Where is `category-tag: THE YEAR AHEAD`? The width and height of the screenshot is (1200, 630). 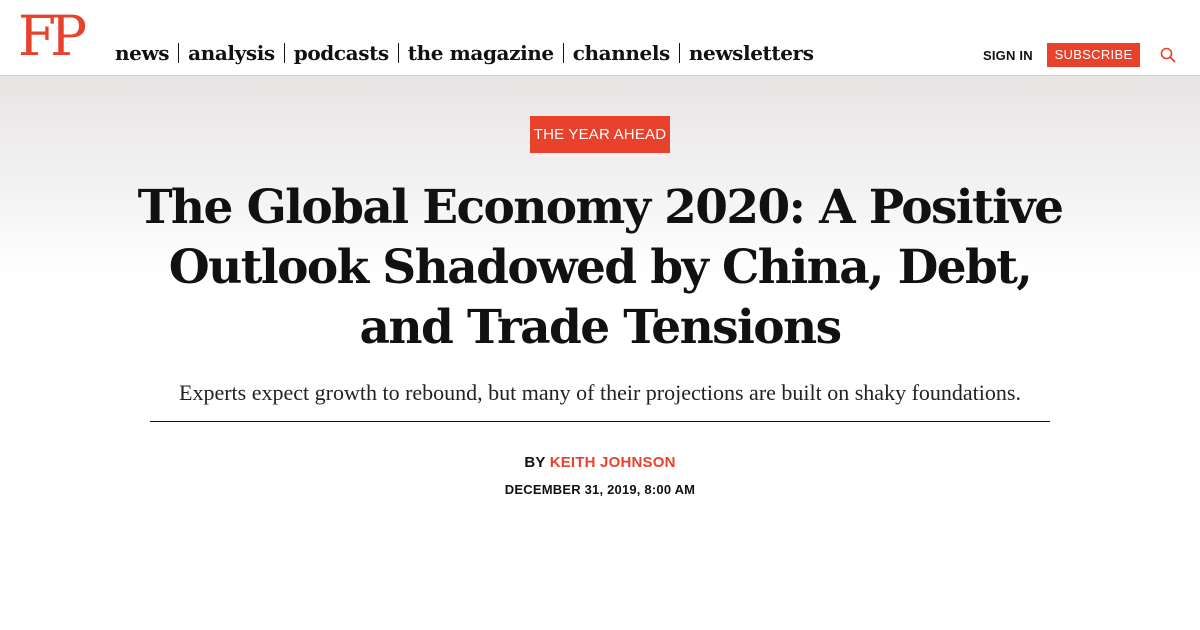
category-tag: THE YEAR AHEAD is located at coordinates (600, 134).